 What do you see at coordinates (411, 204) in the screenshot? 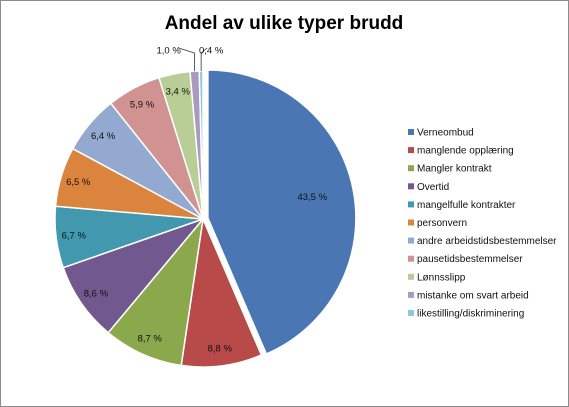
I see `legend-swatch-mangelfulle-kontrakter` at bounding box center [411, 204].